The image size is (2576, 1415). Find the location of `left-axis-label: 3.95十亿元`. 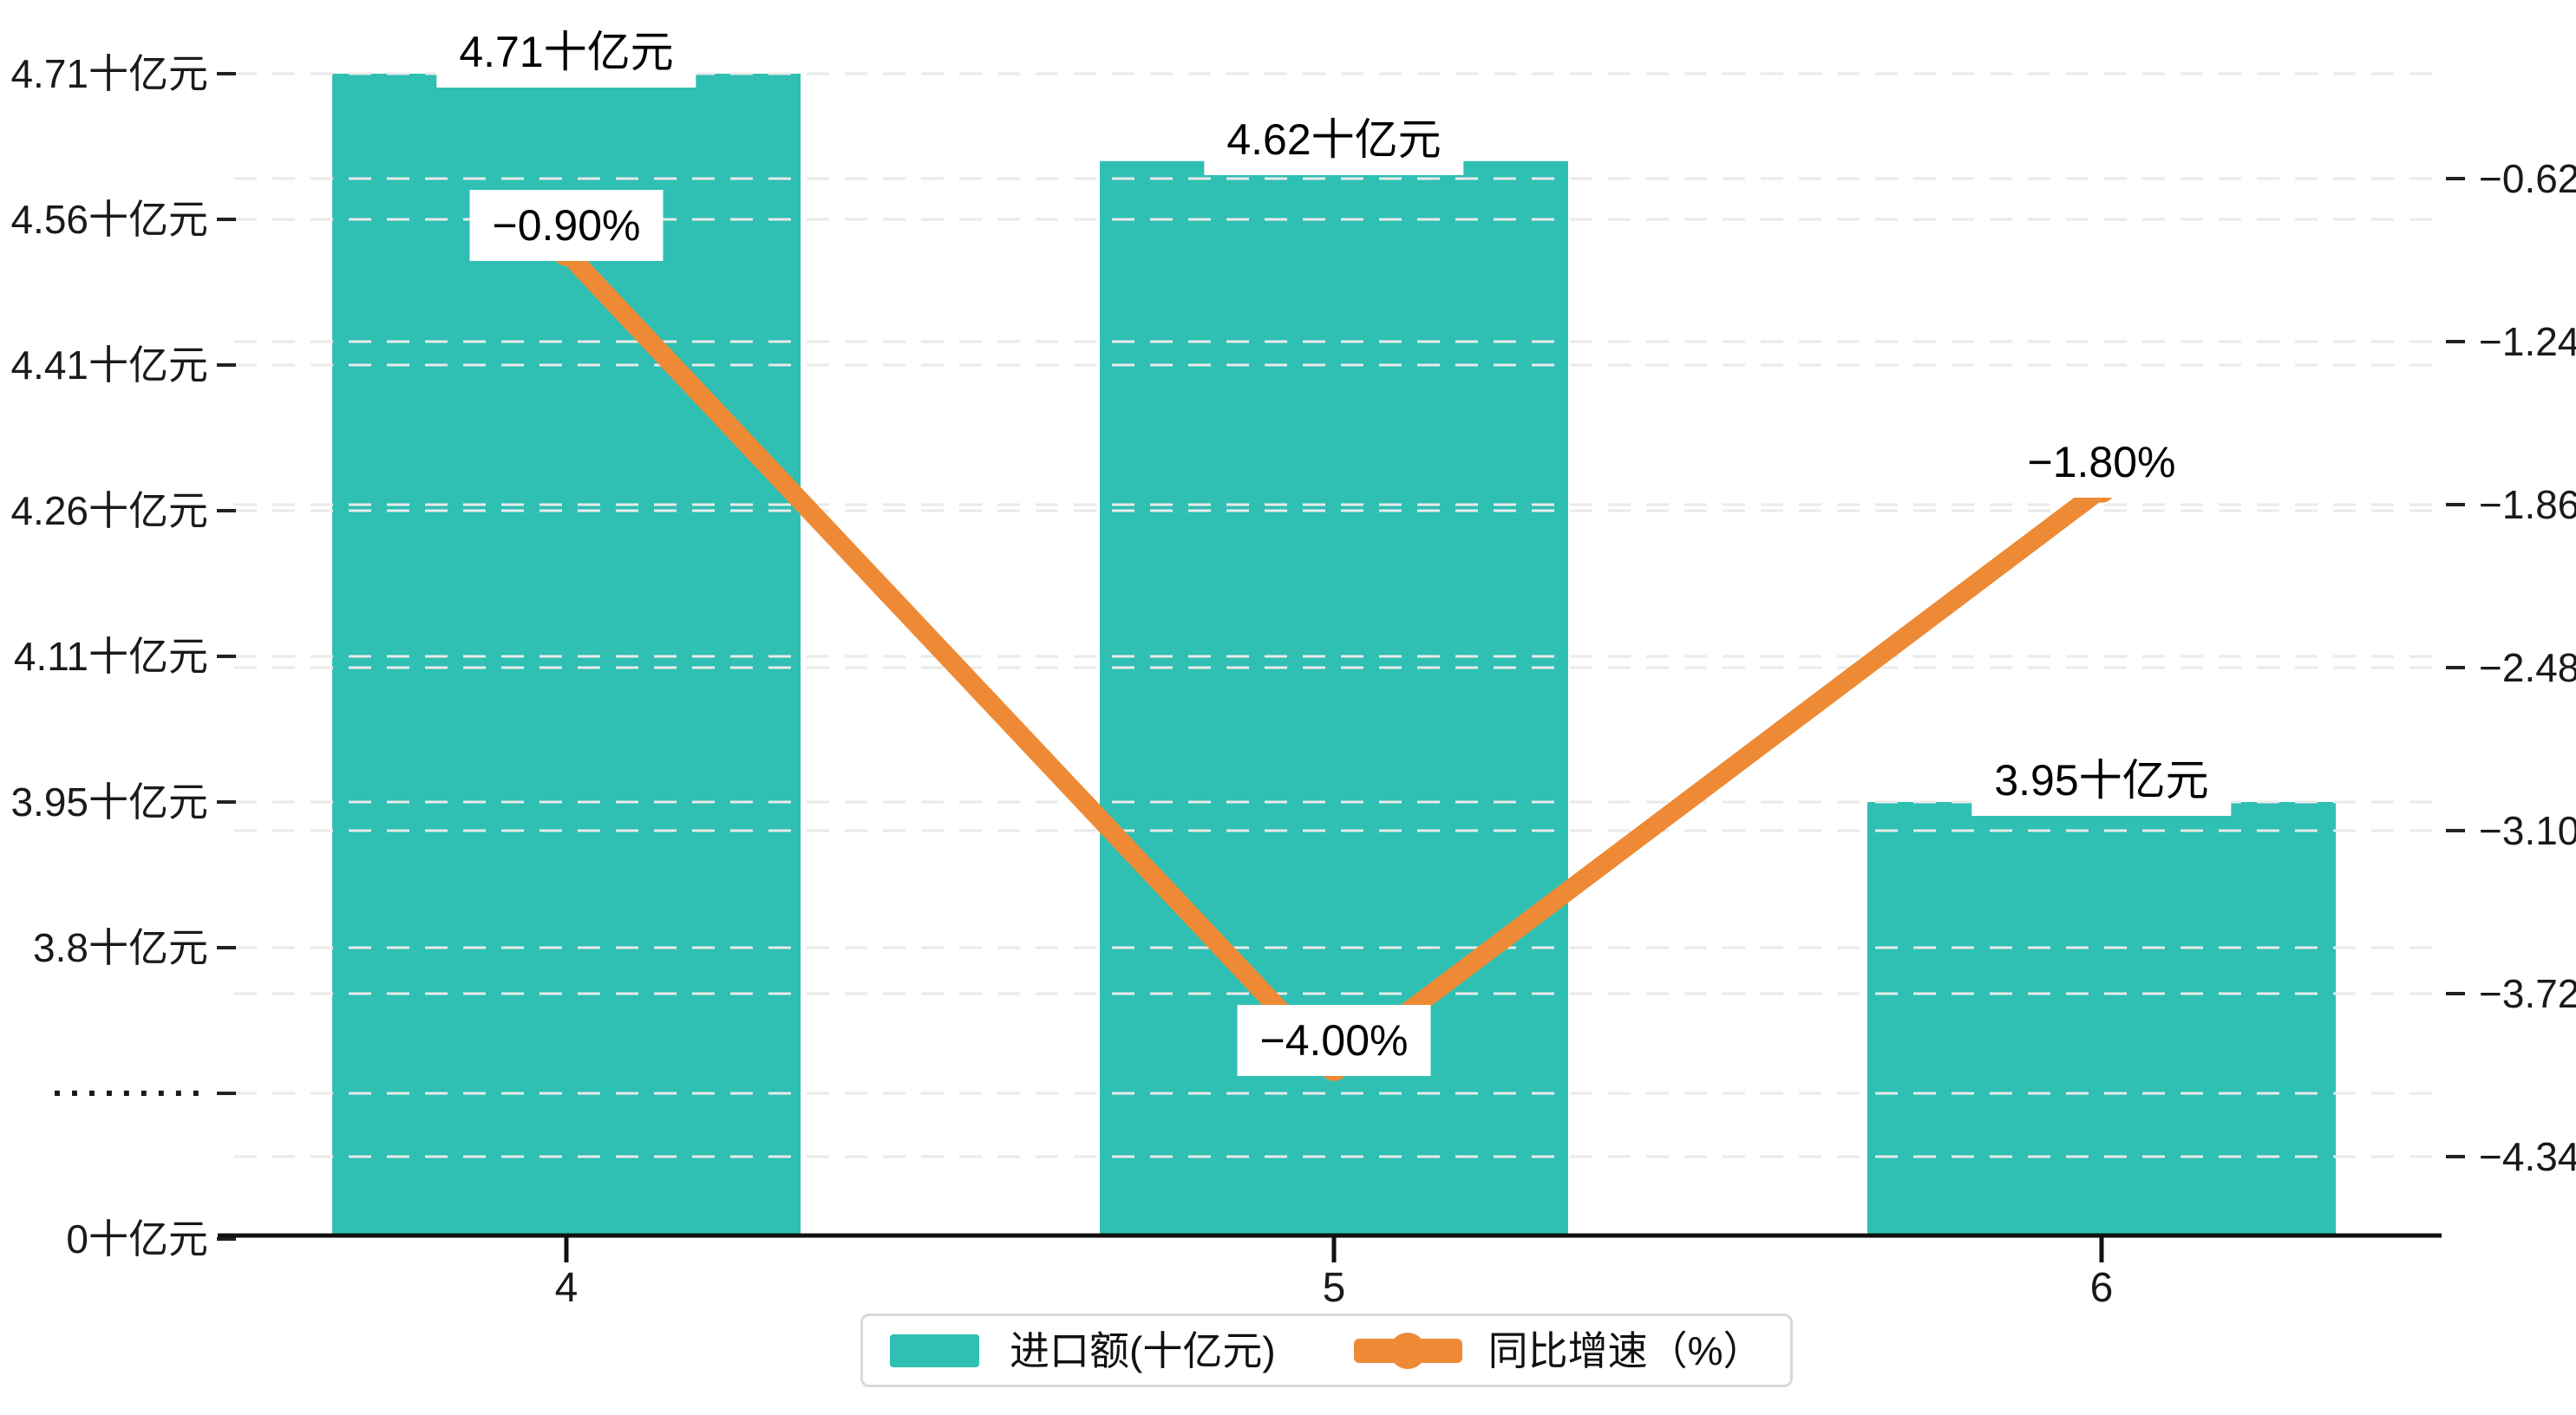

left-axis-label: 3.95十亿元 is located at coordinates (109, 802).